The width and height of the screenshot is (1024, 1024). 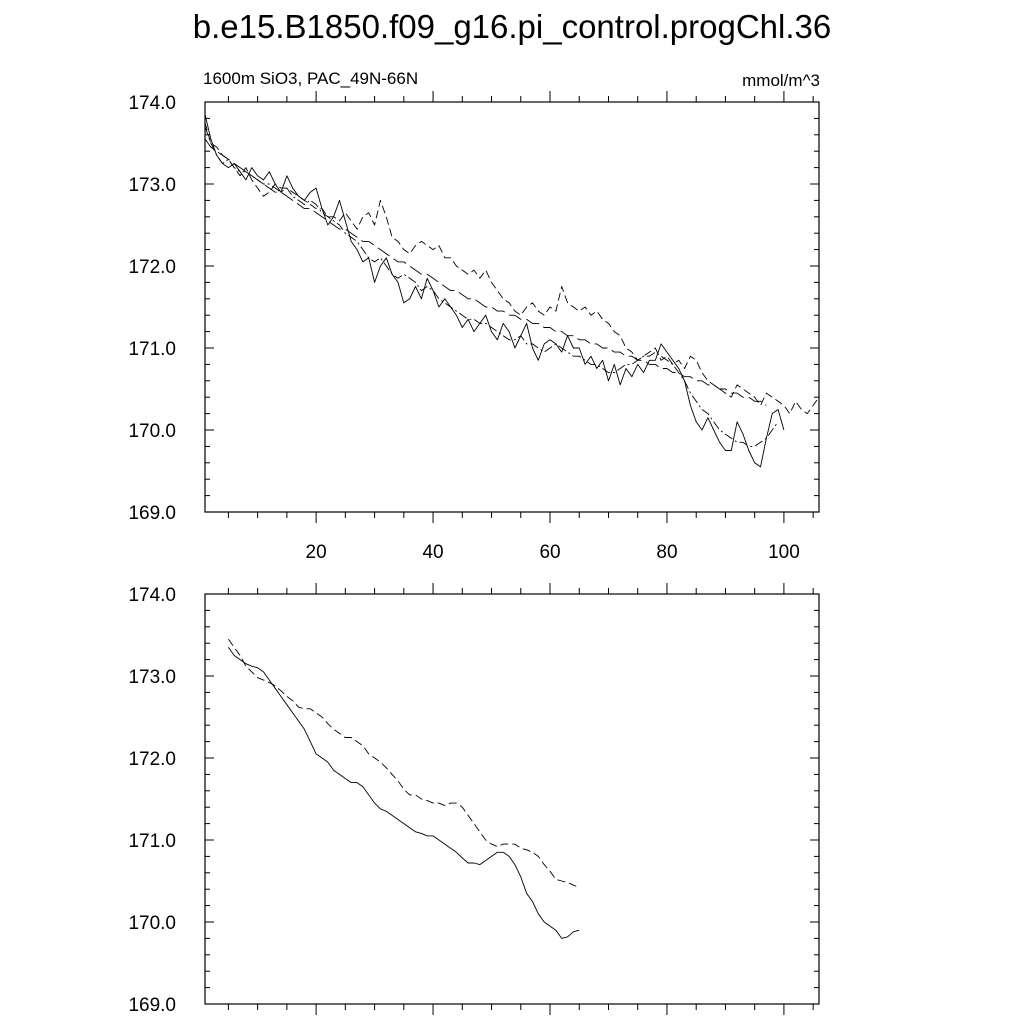 What do you see at coordinates (549, 552) in the screenshot?
I see `x-tick-label: 60` at bounding box center [549, 552].